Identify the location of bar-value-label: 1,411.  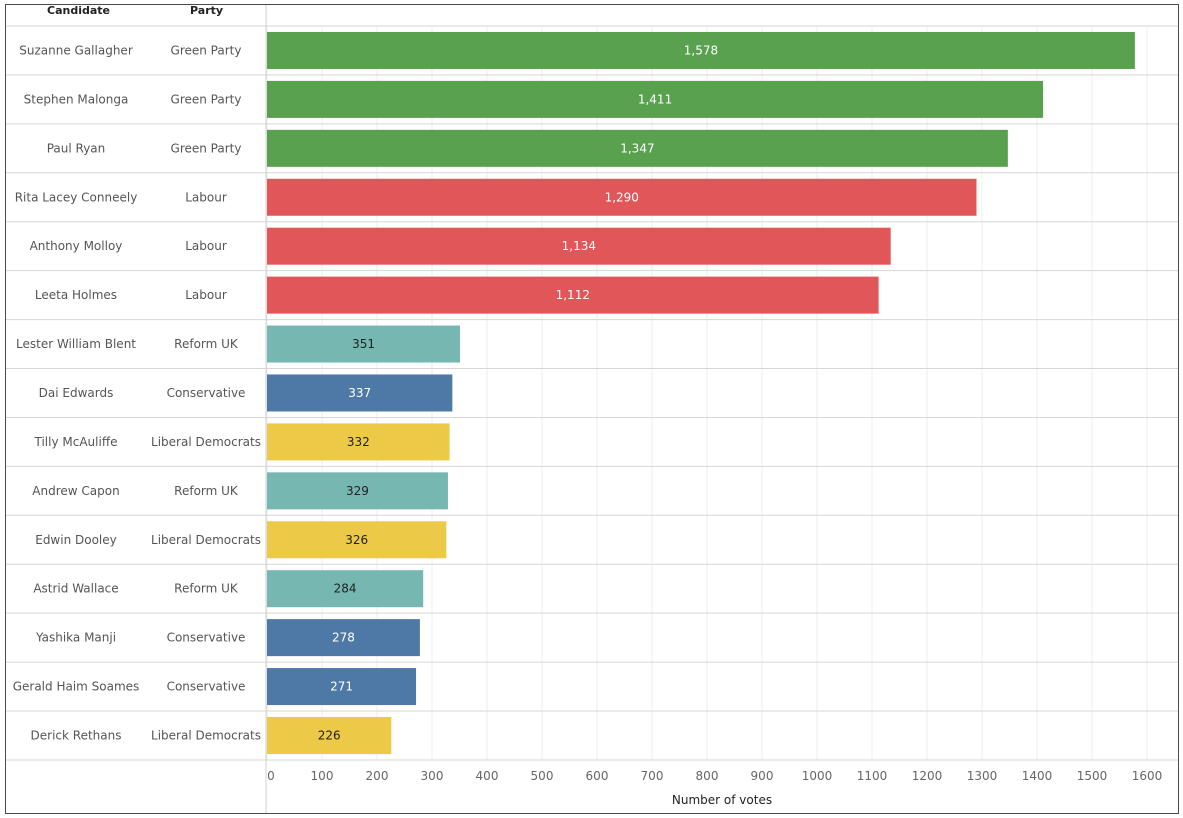
(655, 99).